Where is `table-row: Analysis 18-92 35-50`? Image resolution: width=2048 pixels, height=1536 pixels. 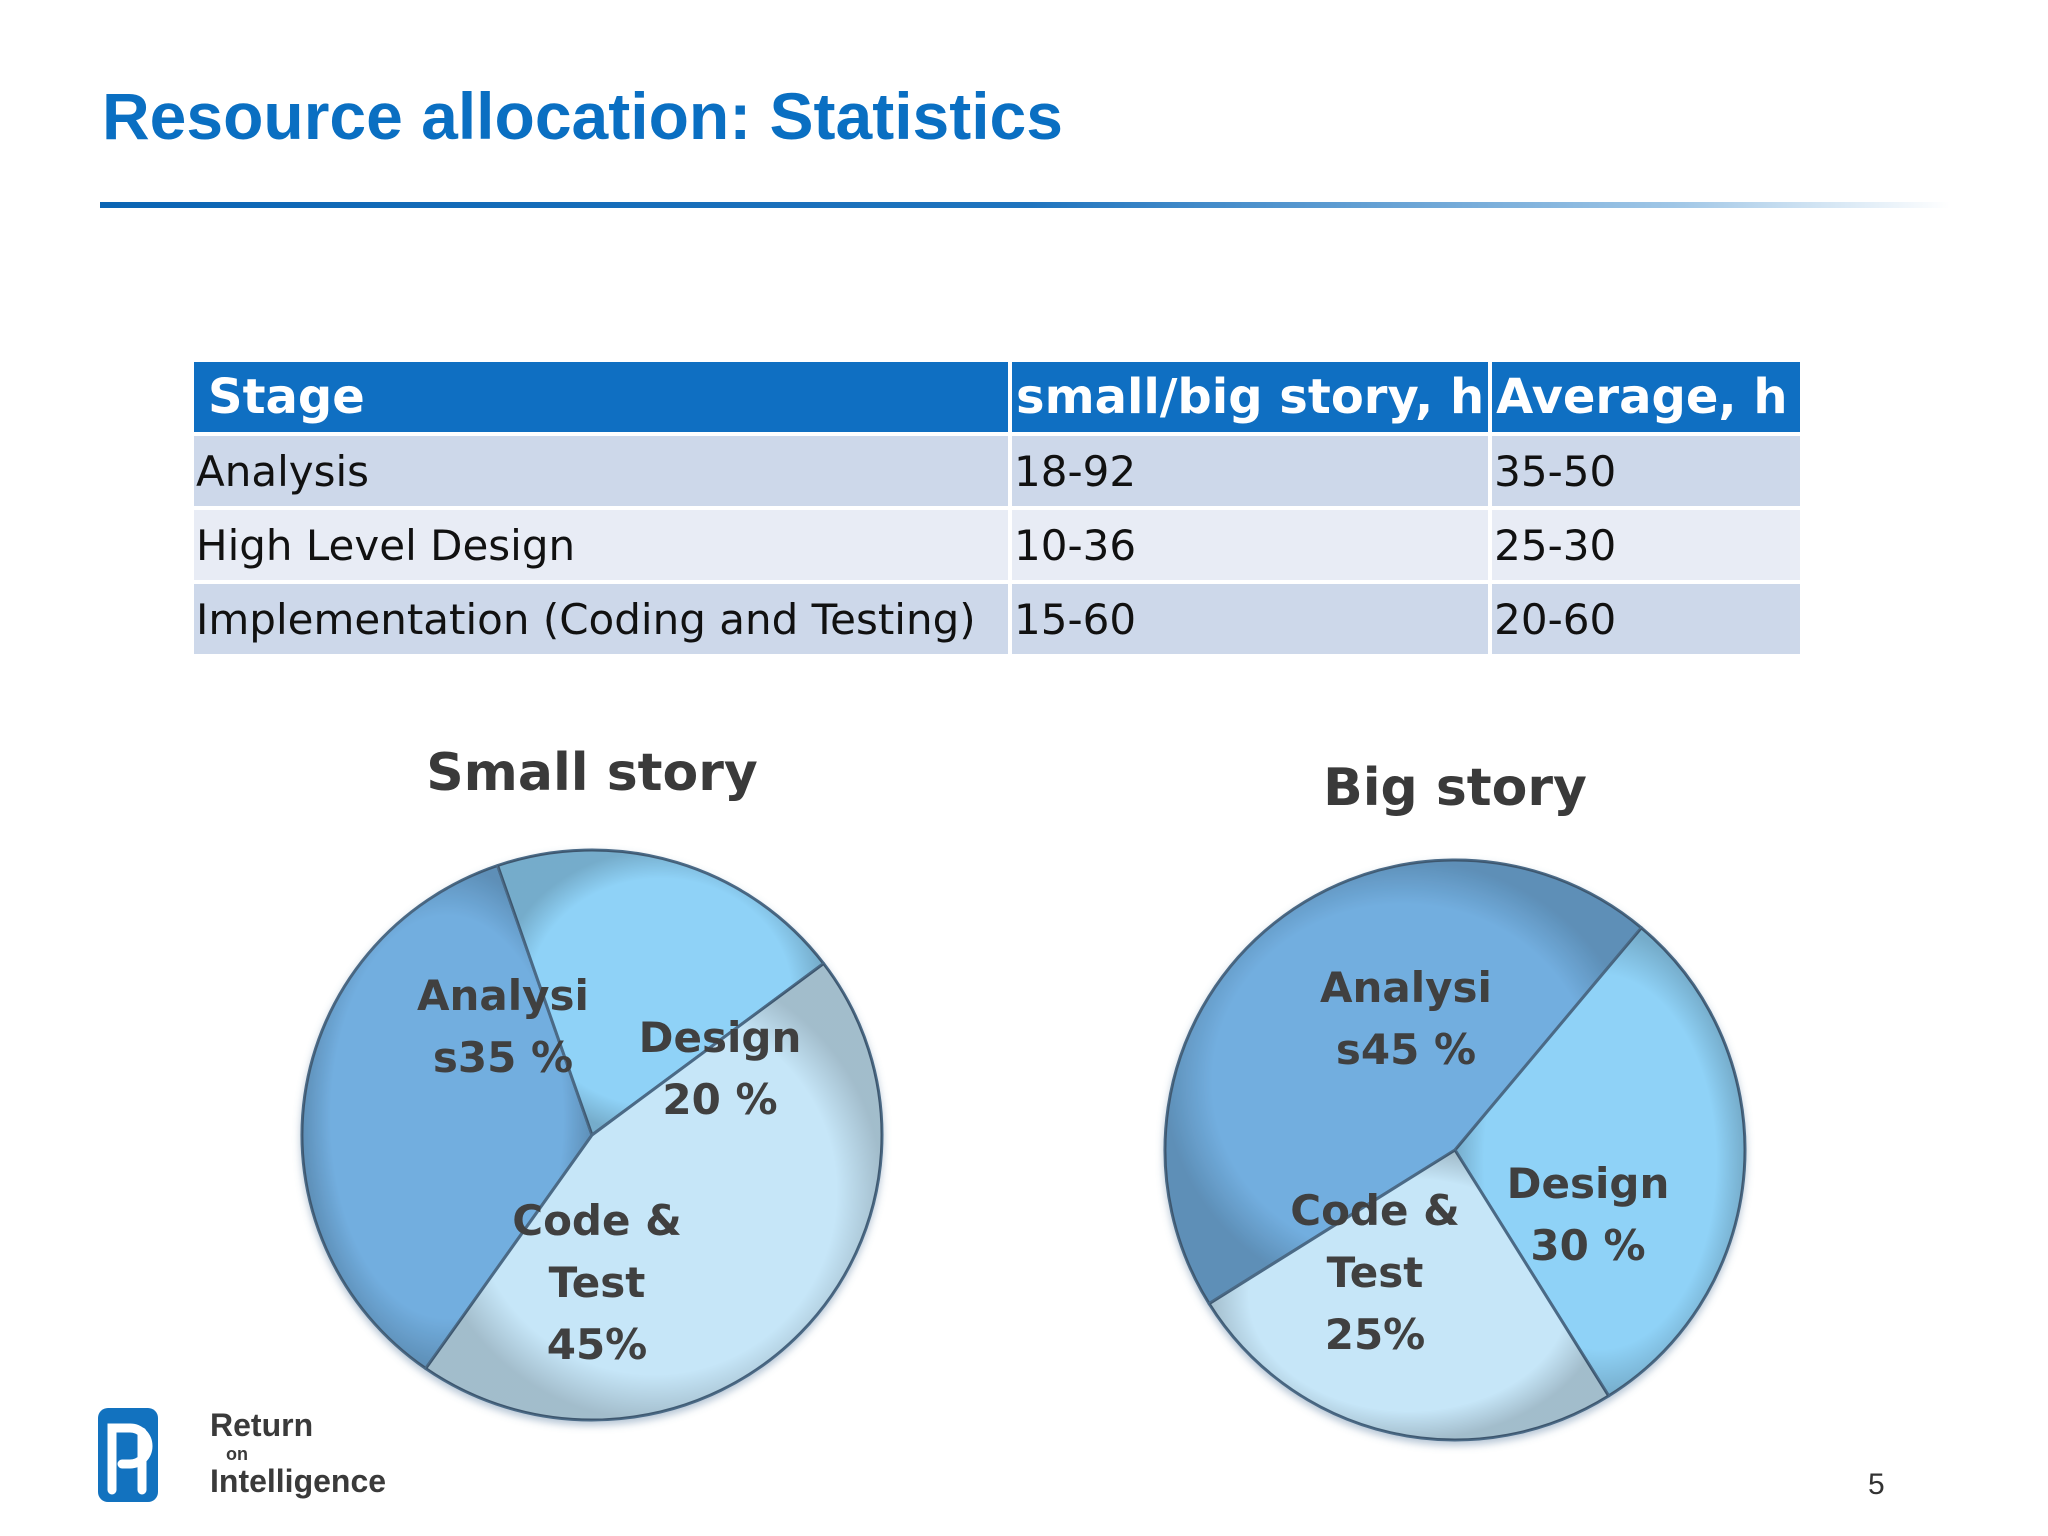 table-row: Analysis 18-92 35-50 is located at coordinates (997, 471).